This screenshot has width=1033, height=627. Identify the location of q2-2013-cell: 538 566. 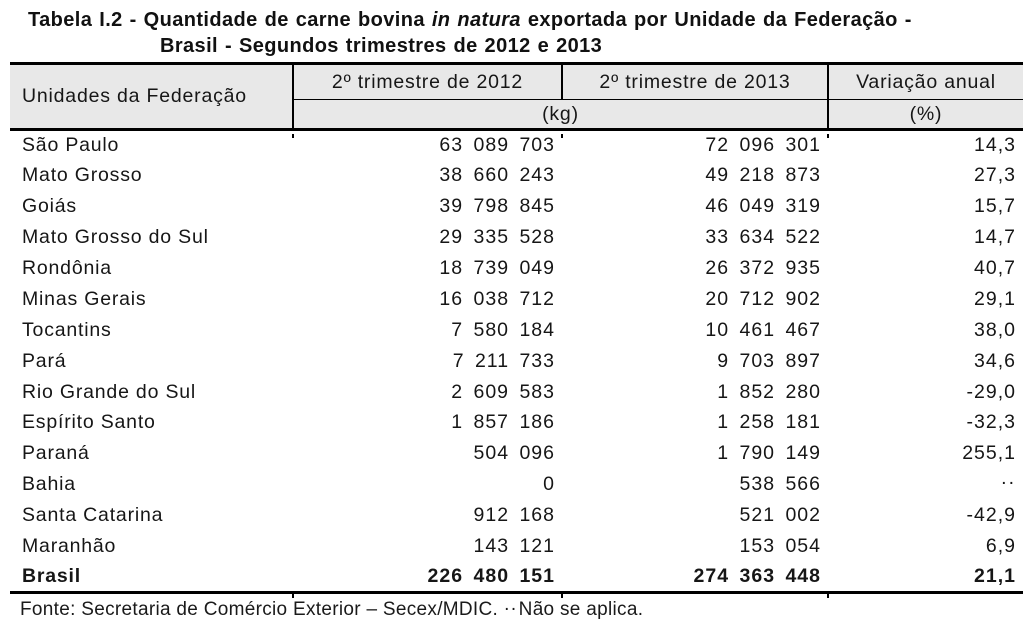
(780, 484).